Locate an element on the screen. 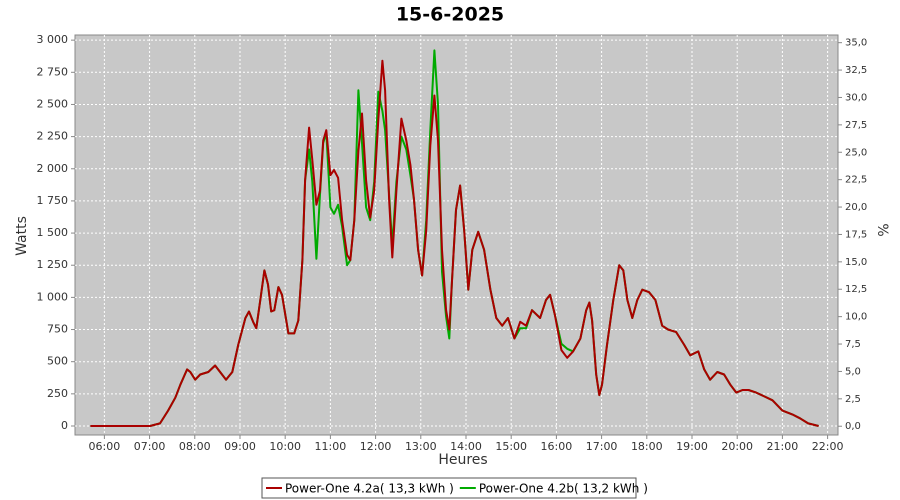 The height and width of the screenshot is (500, 900). y-tick-label: 750 is located at coordinates (57, 329).